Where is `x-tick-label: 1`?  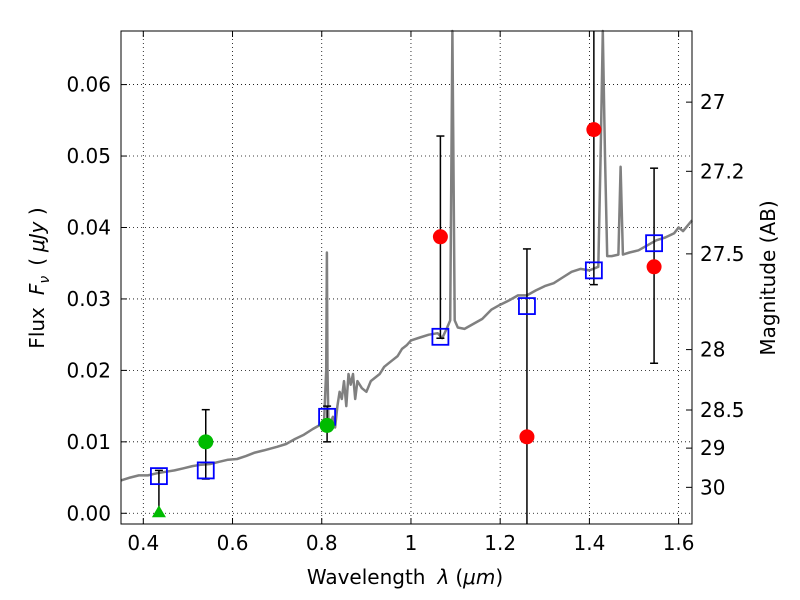
x-tick-label: 1 is located at coordinates (411, 543).